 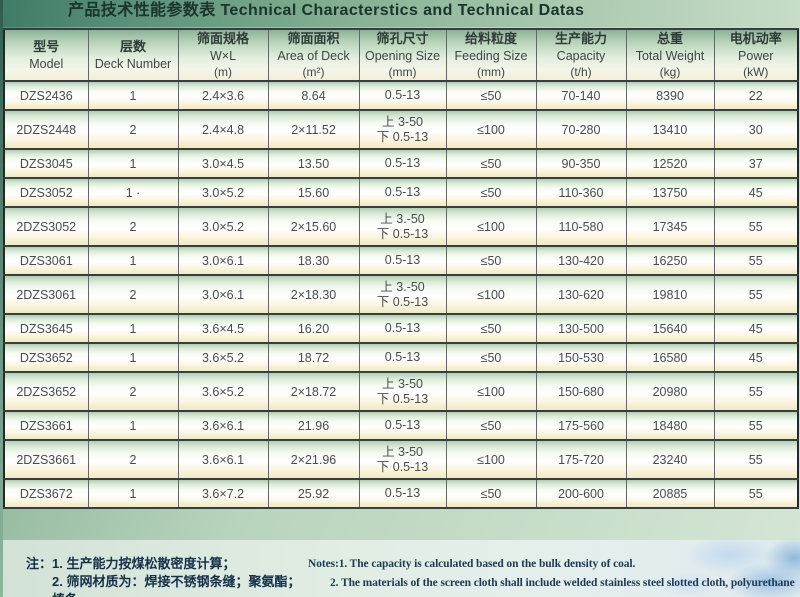 I want to click on cell-area: 2×11.52, so click(x=313, y=129).